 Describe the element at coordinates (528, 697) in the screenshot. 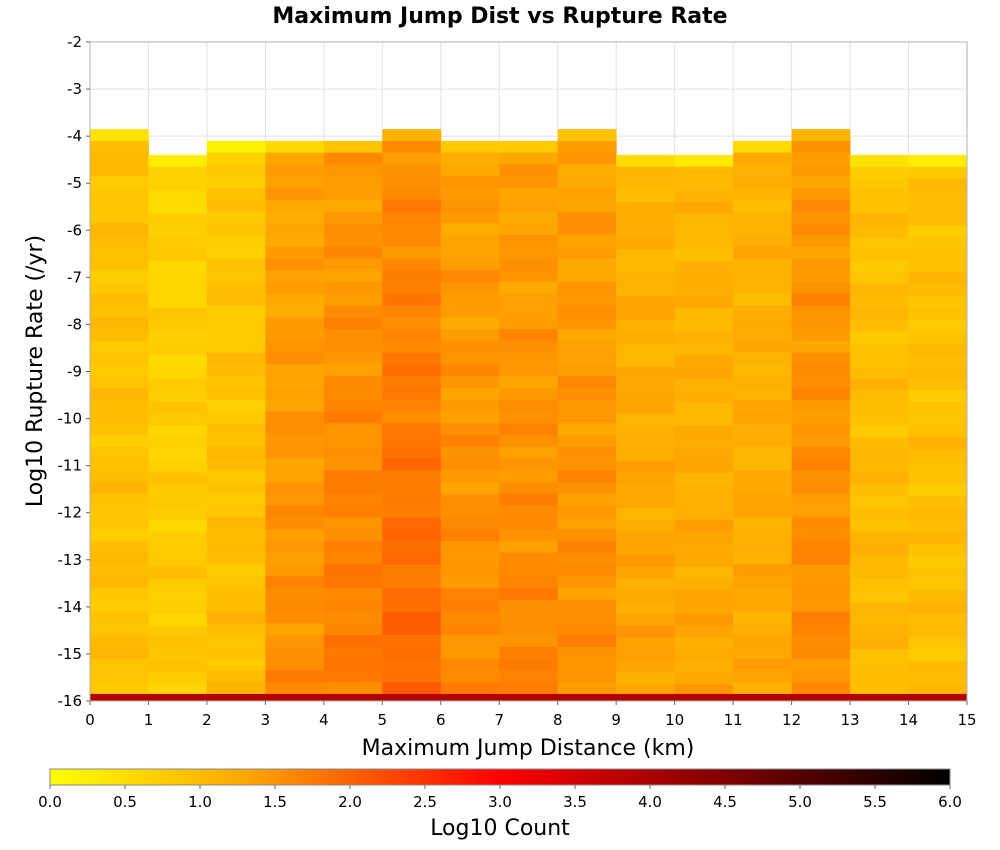

I see `heatmap-bottom-row` at that location.